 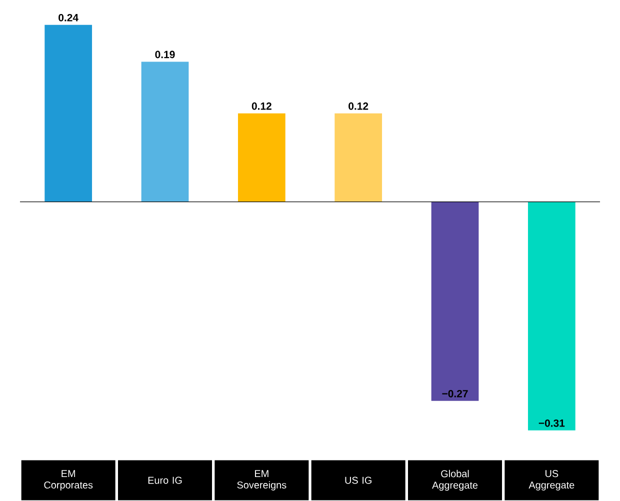 I want to click on x-tick-label: US Aggregate, so click(x=551, y=480).